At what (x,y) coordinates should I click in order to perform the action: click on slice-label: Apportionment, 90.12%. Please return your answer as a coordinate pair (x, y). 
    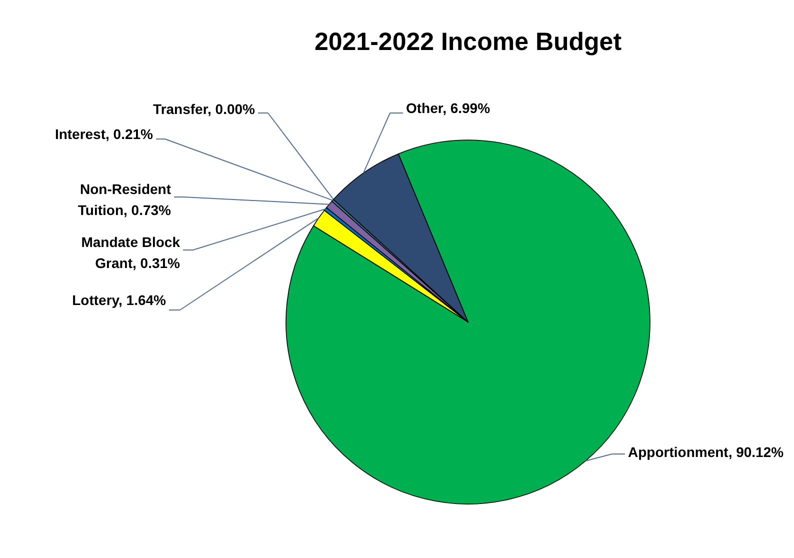
    Looking at the image, I should click on (706, 452).